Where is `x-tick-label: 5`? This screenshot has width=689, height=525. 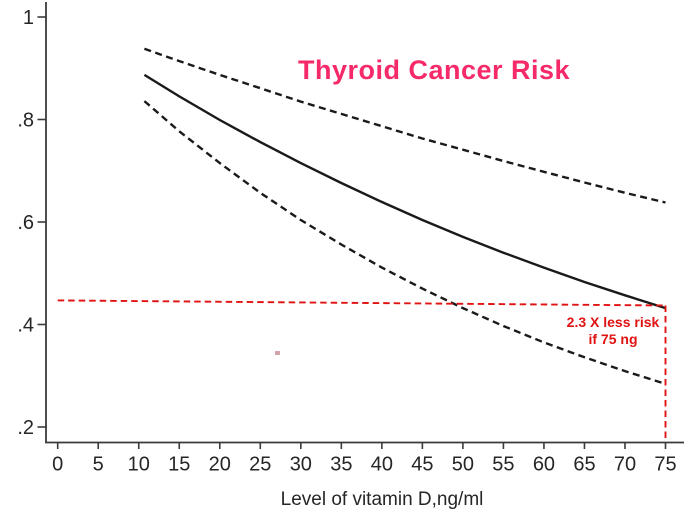
x-tick-label: 5 is located at coordinates (98, 465).